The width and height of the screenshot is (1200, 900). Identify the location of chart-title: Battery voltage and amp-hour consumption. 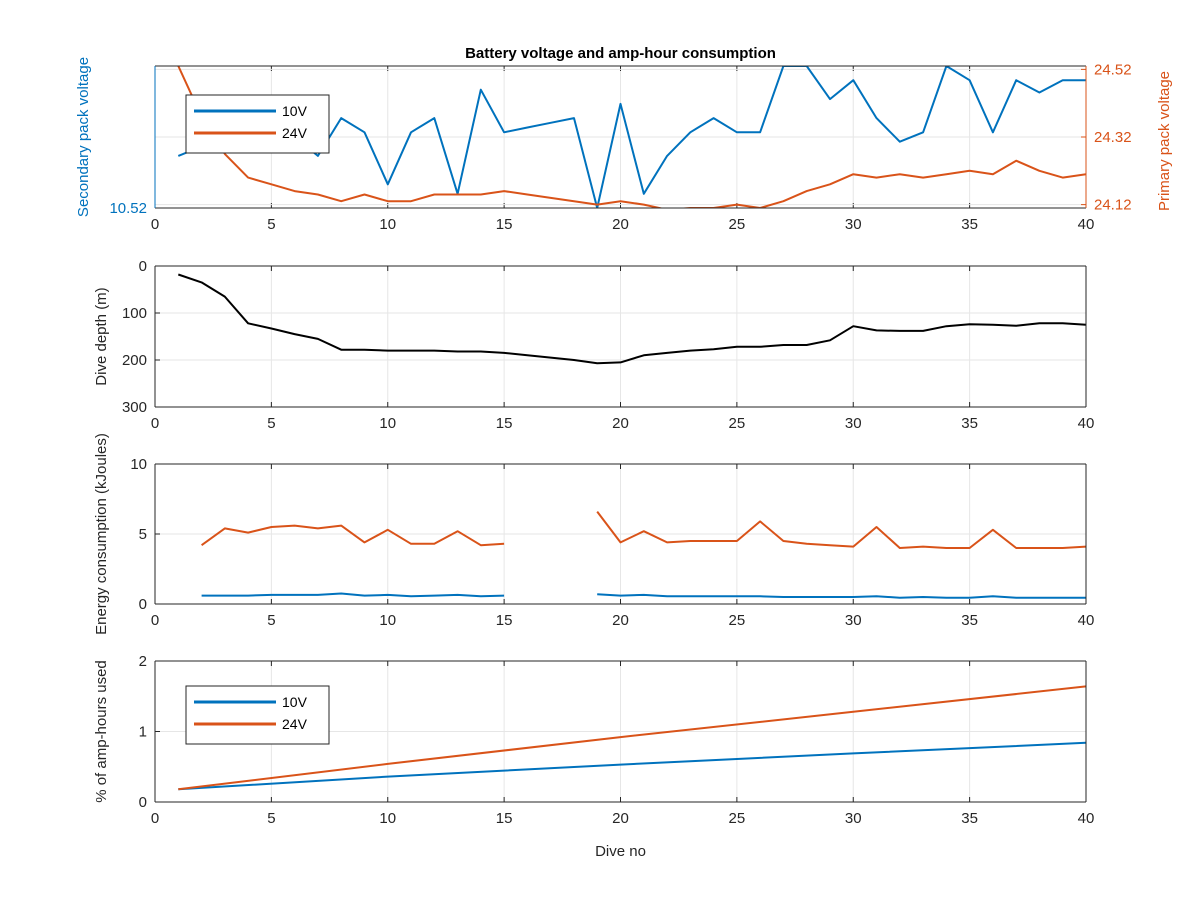
(620, 53).